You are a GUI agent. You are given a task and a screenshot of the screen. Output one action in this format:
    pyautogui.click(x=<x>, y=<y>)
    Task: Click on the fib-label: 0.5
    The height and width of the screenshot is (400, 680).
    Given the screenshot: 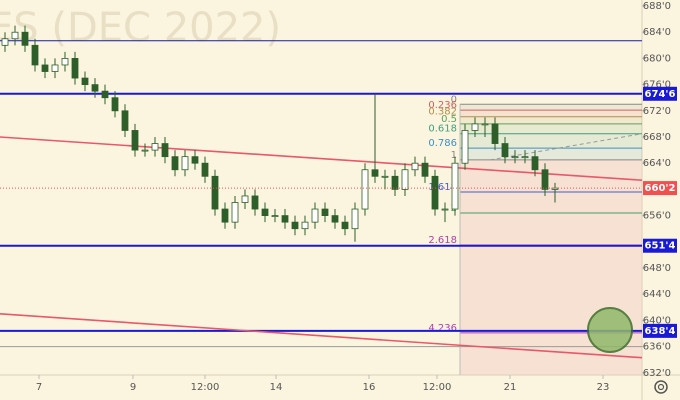 What is the action you would take?
    pyautogui.click(x=449, y=119)
    